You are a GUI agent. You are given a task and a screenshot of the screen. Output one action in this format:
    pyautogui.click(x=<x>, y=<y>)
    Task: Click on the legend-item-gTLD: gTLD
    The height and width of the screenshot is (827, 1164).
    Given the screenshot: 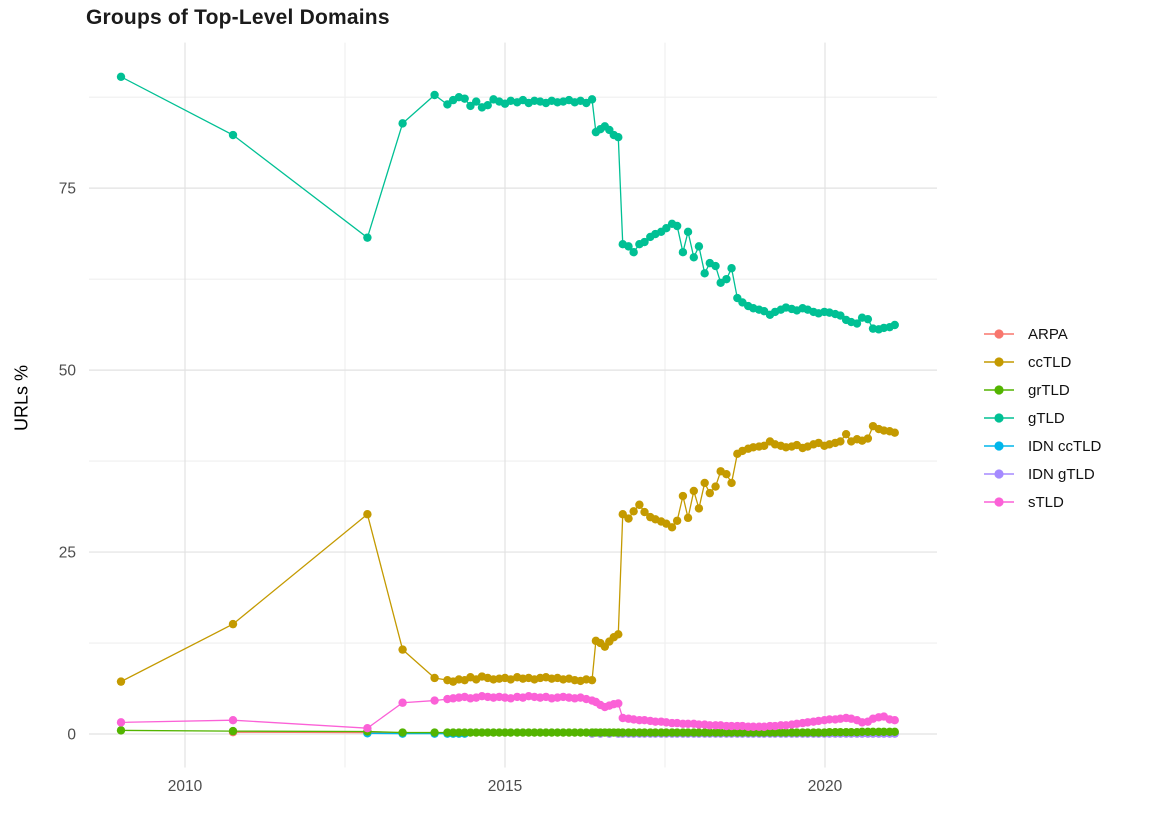 What is the action you would take?
    pyautogui.click(x=1041, y=418)
    